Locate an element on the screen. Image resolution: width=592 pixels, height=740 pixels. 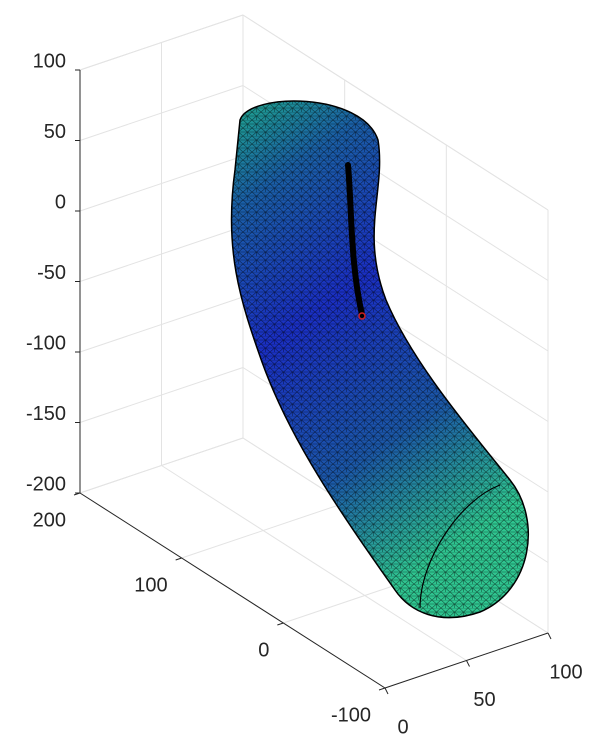
curve is located at coordinates (355, 240).